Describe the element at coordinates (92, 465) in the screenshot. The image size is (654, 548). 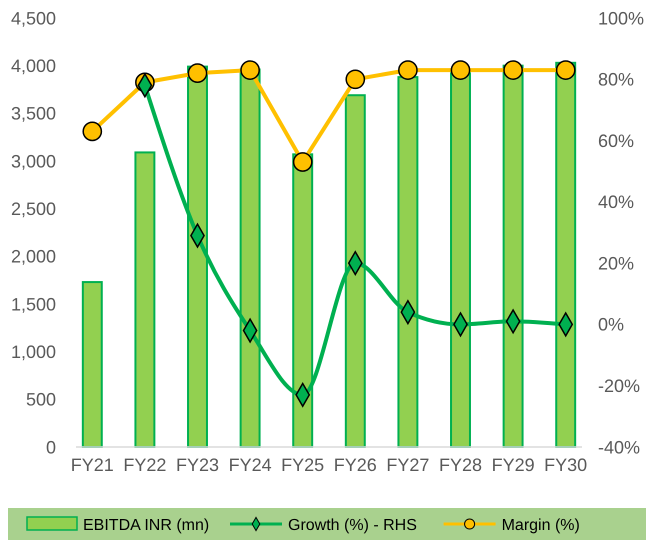
I see `x-tick-label: FY21` at that location.